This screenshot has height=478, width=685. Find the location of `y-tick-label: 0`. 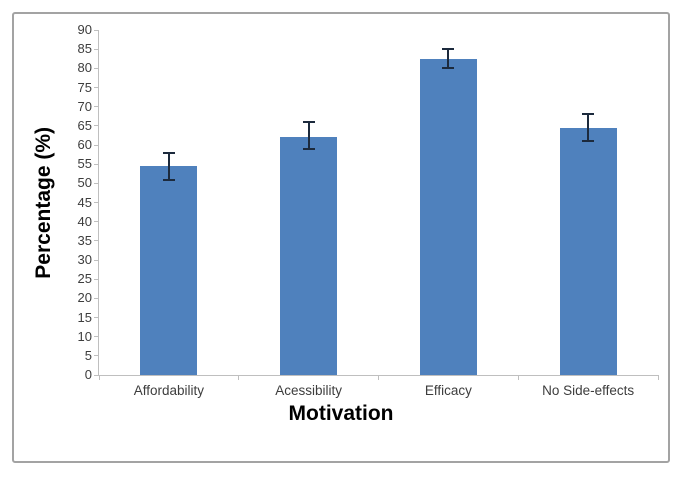

y-tick-label: 0 is located at coordinates (88, 374).